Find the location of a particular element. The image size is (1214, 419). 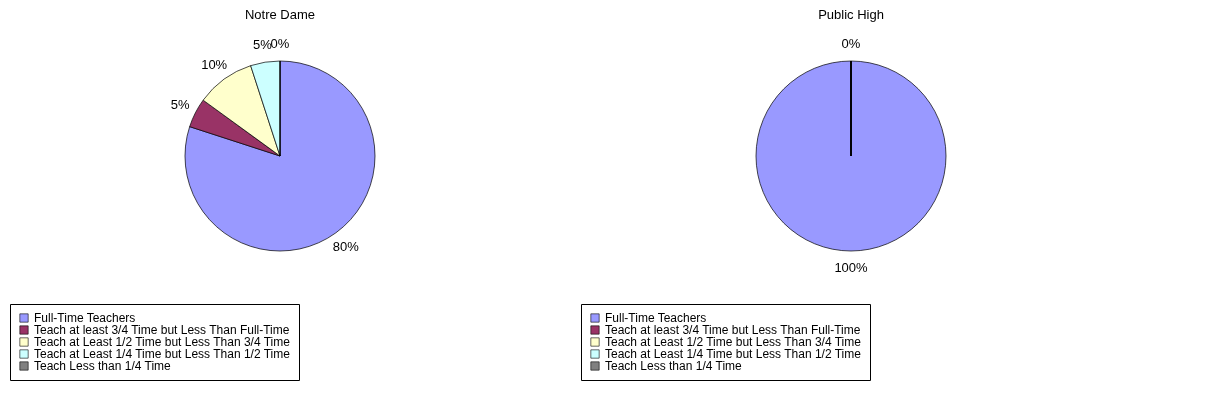

data-label: 100% is located at coordinates (851, 267).